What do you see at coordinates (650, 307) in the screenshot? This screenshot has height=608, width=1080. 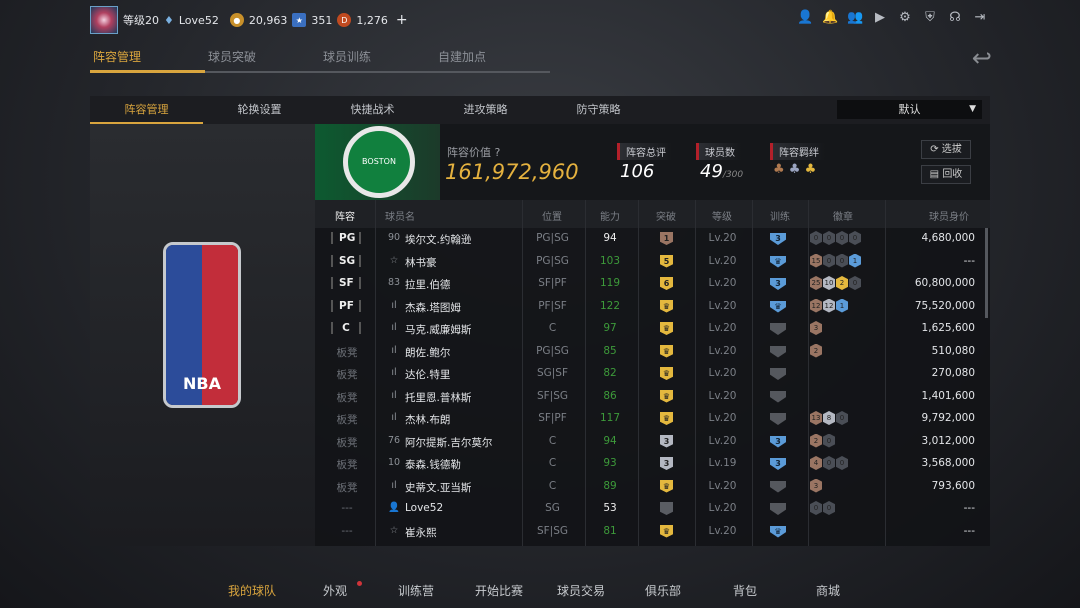 I see `table-row: PF ıl 杰森.塔图姆 PF|SF 122 ♛ Lv.20 ♛ 12 12 1 75,520,000` at bounding box center [650, 307].